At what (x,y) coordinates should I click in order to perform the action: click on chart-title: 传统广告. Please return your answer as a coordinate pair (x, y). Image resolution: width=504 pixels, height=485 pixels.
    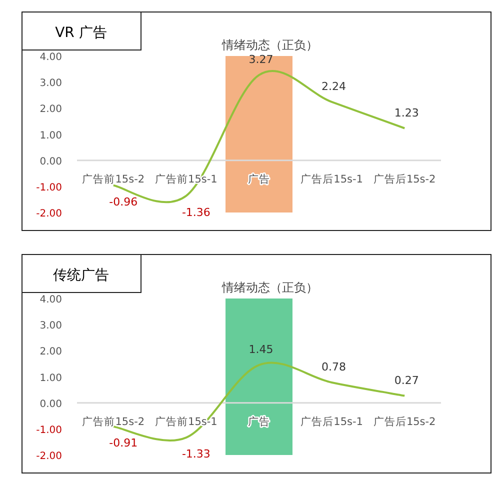
    Looking at the image, I should click on (81, 276).